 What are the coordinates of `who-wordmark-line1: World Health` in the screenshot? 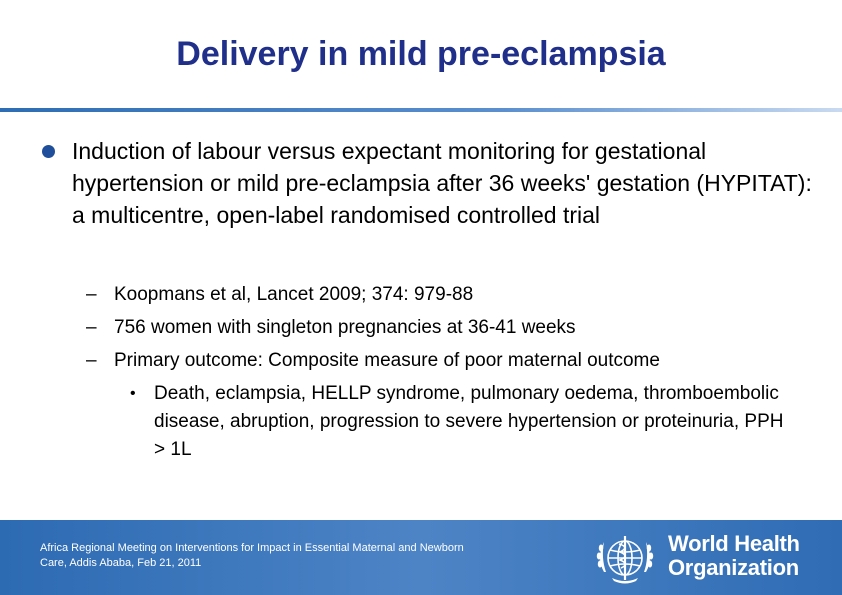 It's located at (734, 543).